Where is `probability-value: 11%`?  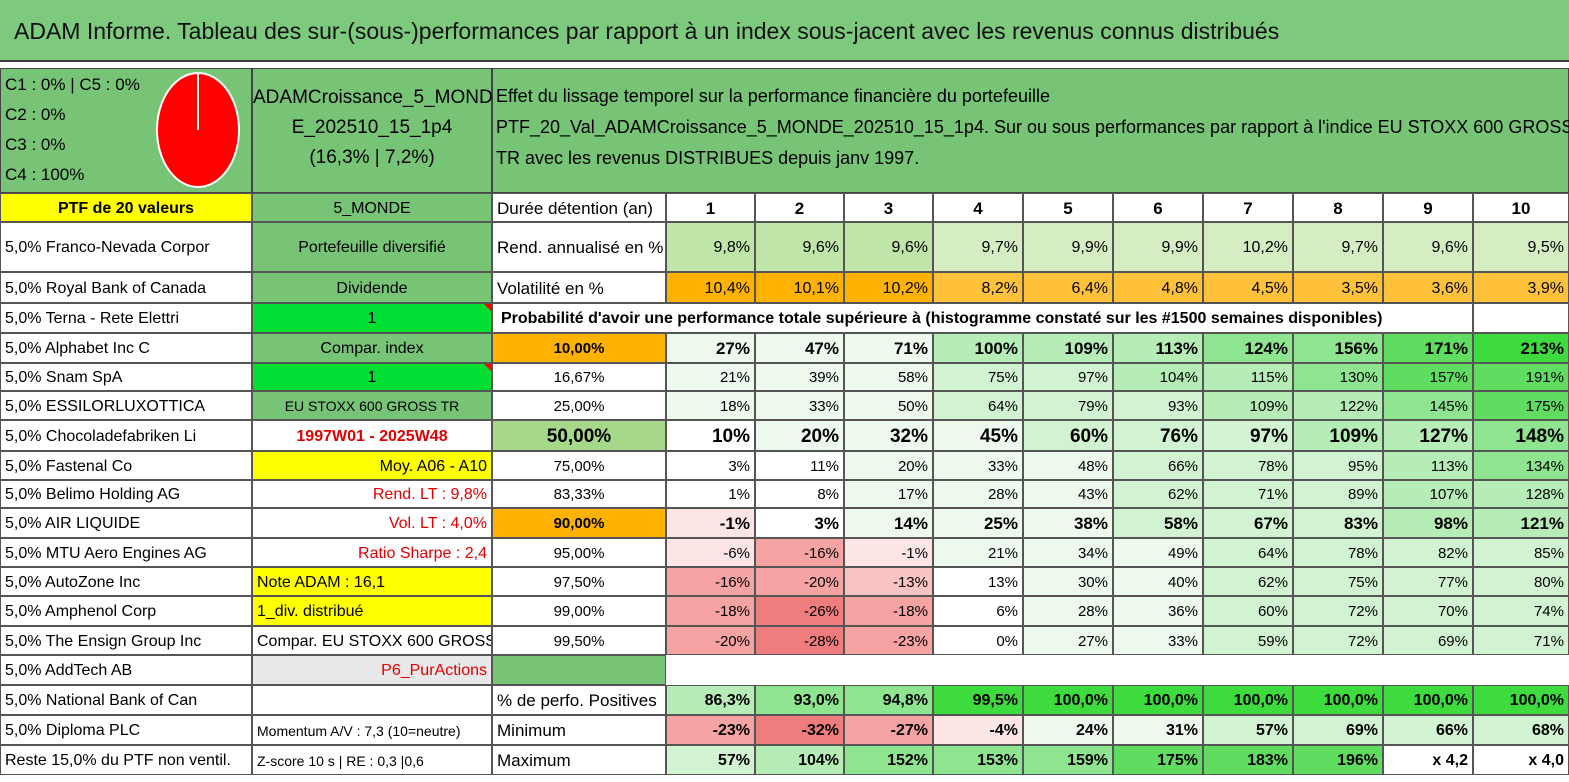 probability-value: 11% is located at coordinates (799, 465).